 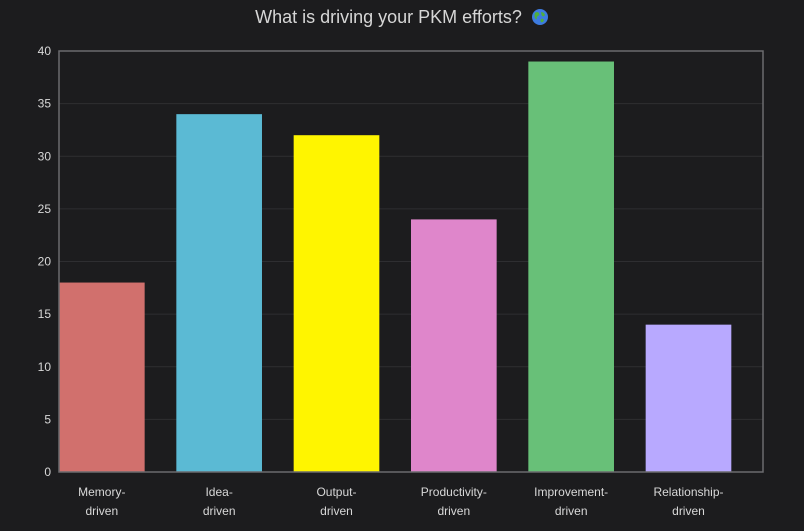 I want to click on x-tick-label: Output-driven, so click(x=336, y=501).